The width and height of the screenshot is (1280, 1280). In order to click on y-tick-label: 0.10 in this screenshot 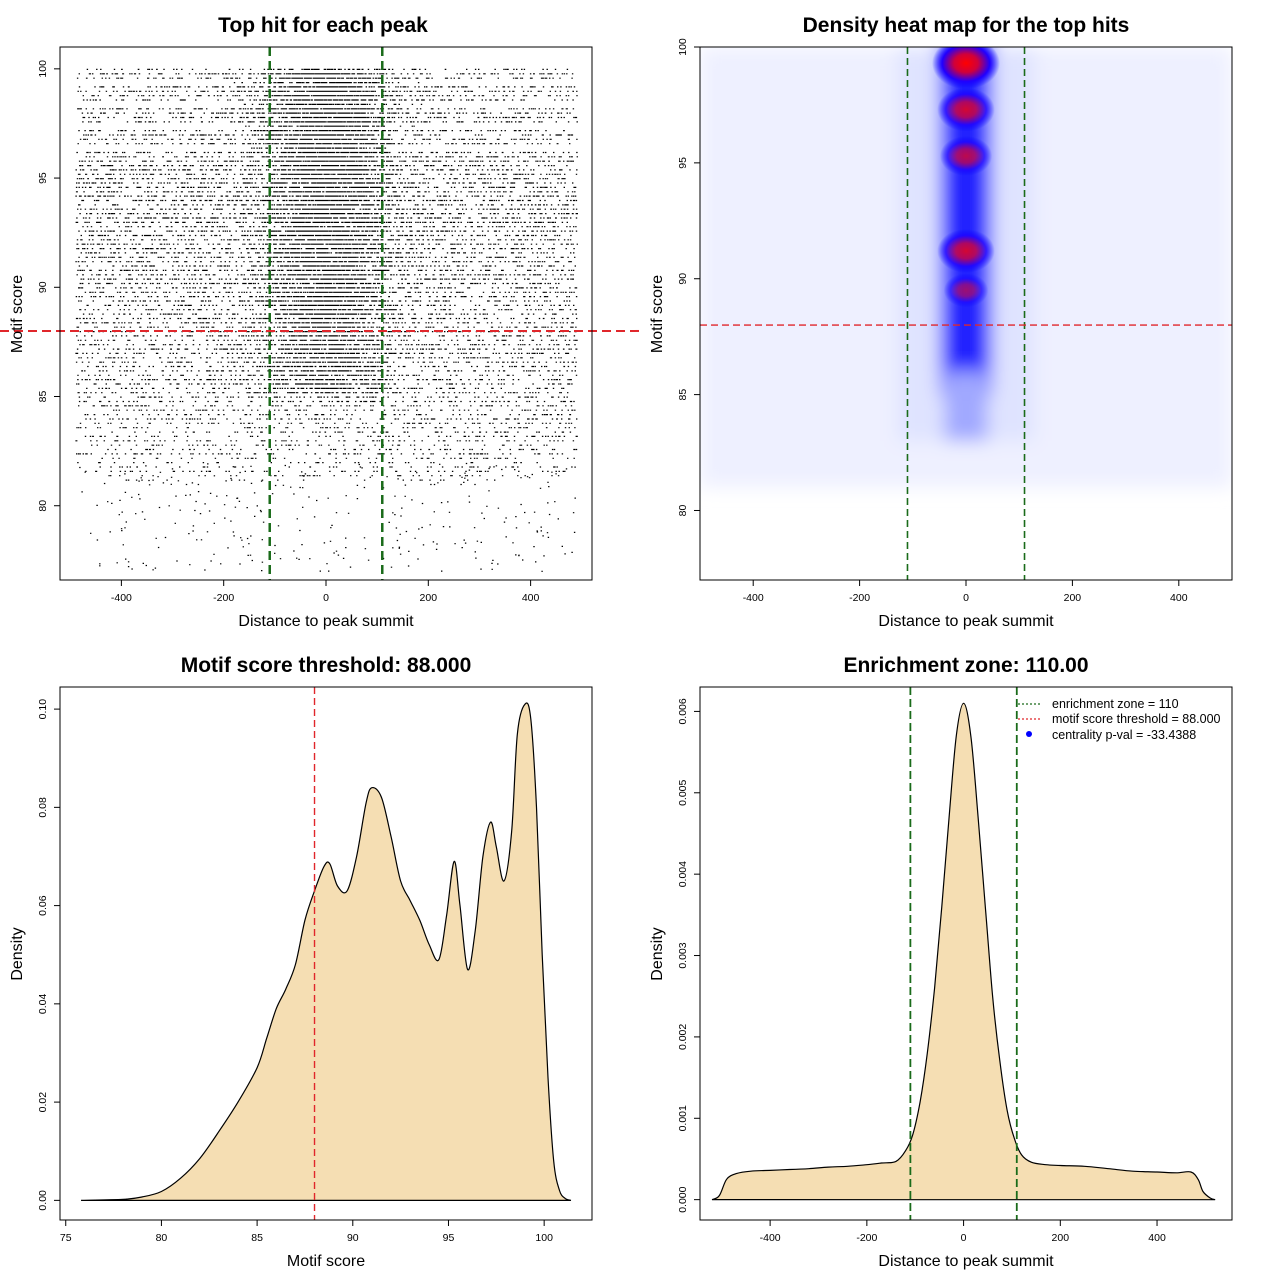, I will do `click(43, 709)`.